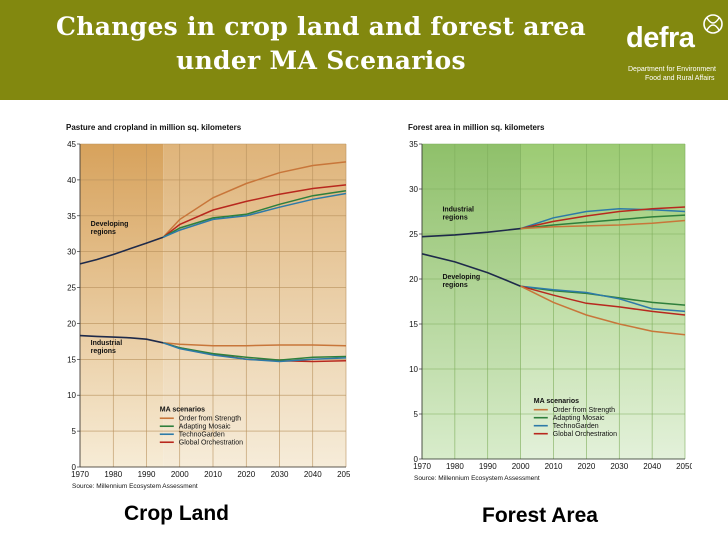 The width and height of the screenshot is (728, 546). What do you see at coordinates (71, 180) in the screenshot?
I see `y-tick-label: 40` at bounding box center [71, 180].